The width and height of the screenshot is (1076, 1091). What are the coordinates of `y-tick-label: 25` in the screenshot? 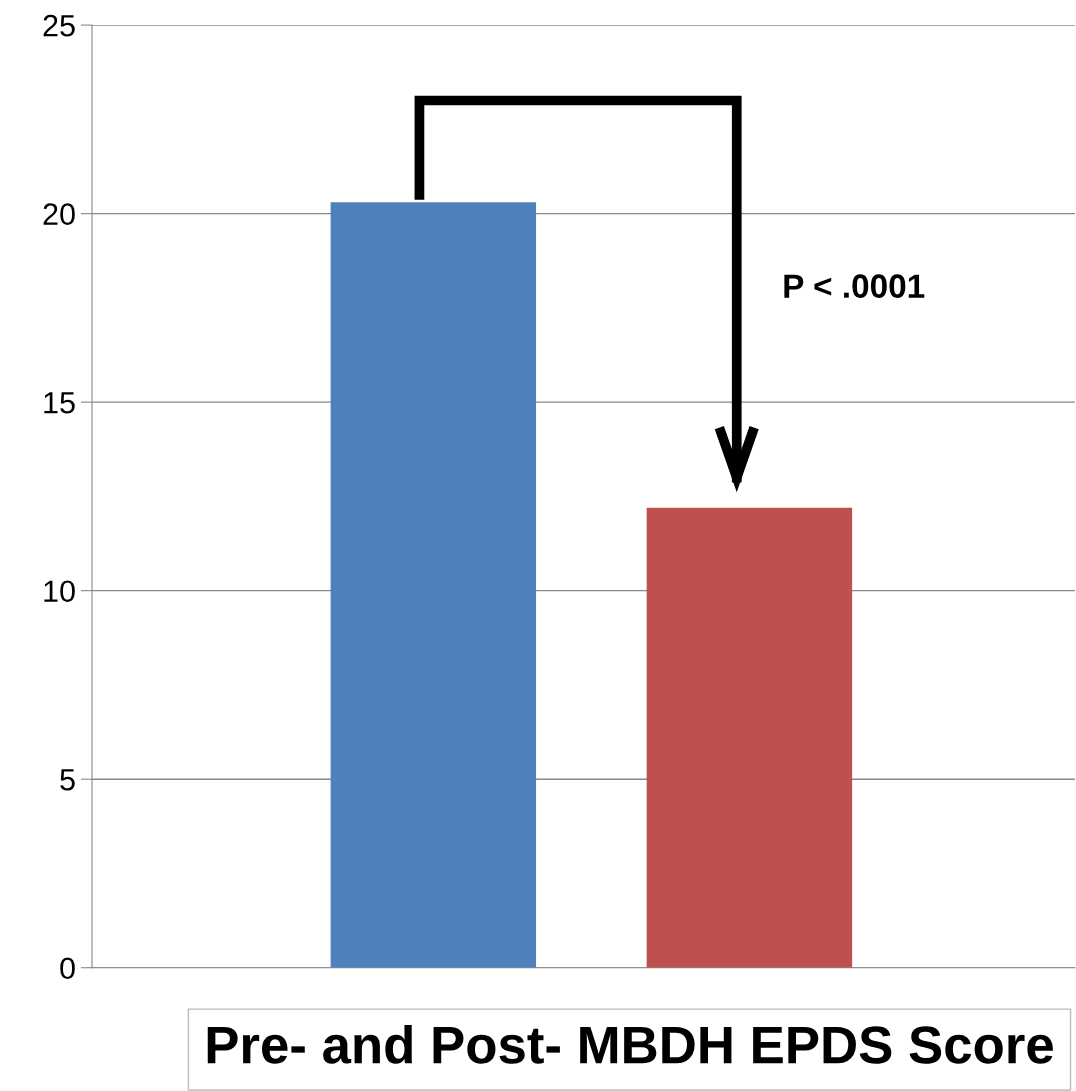 It's located at (59, 25).